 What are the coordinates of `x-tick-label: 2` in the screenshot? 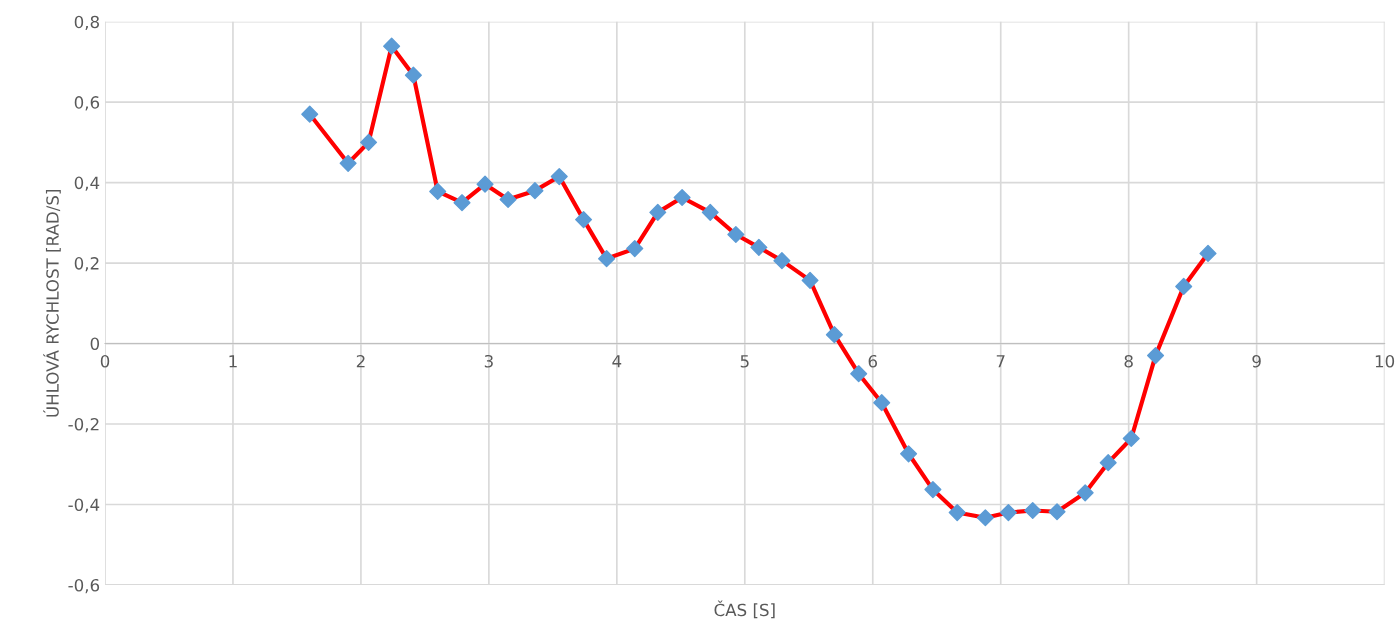 It's located at (360, 361).